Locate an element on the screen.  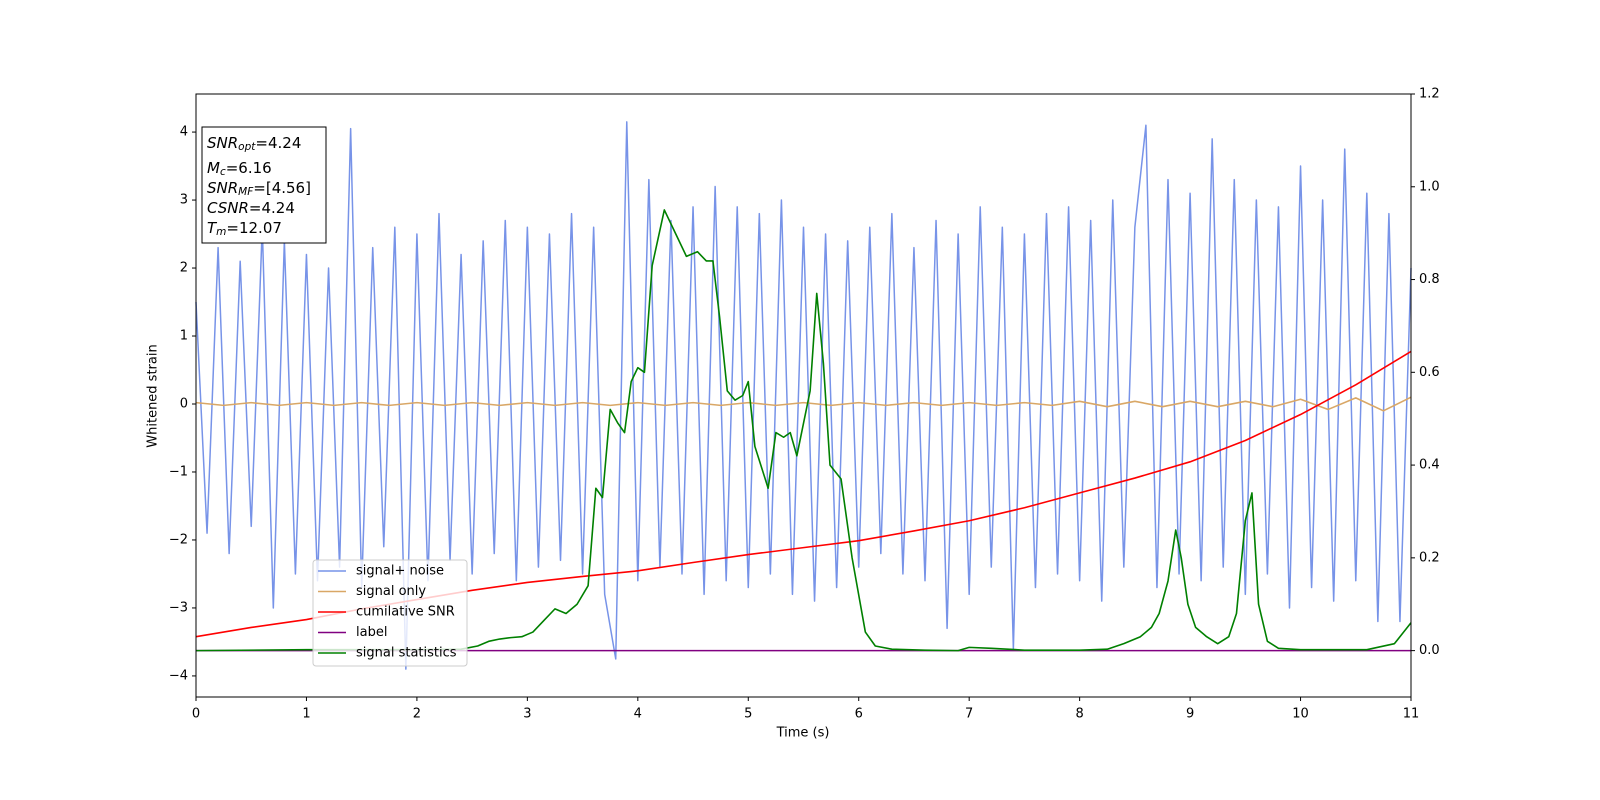
y-tick-label: 2 is located at coordinates (184, 268).